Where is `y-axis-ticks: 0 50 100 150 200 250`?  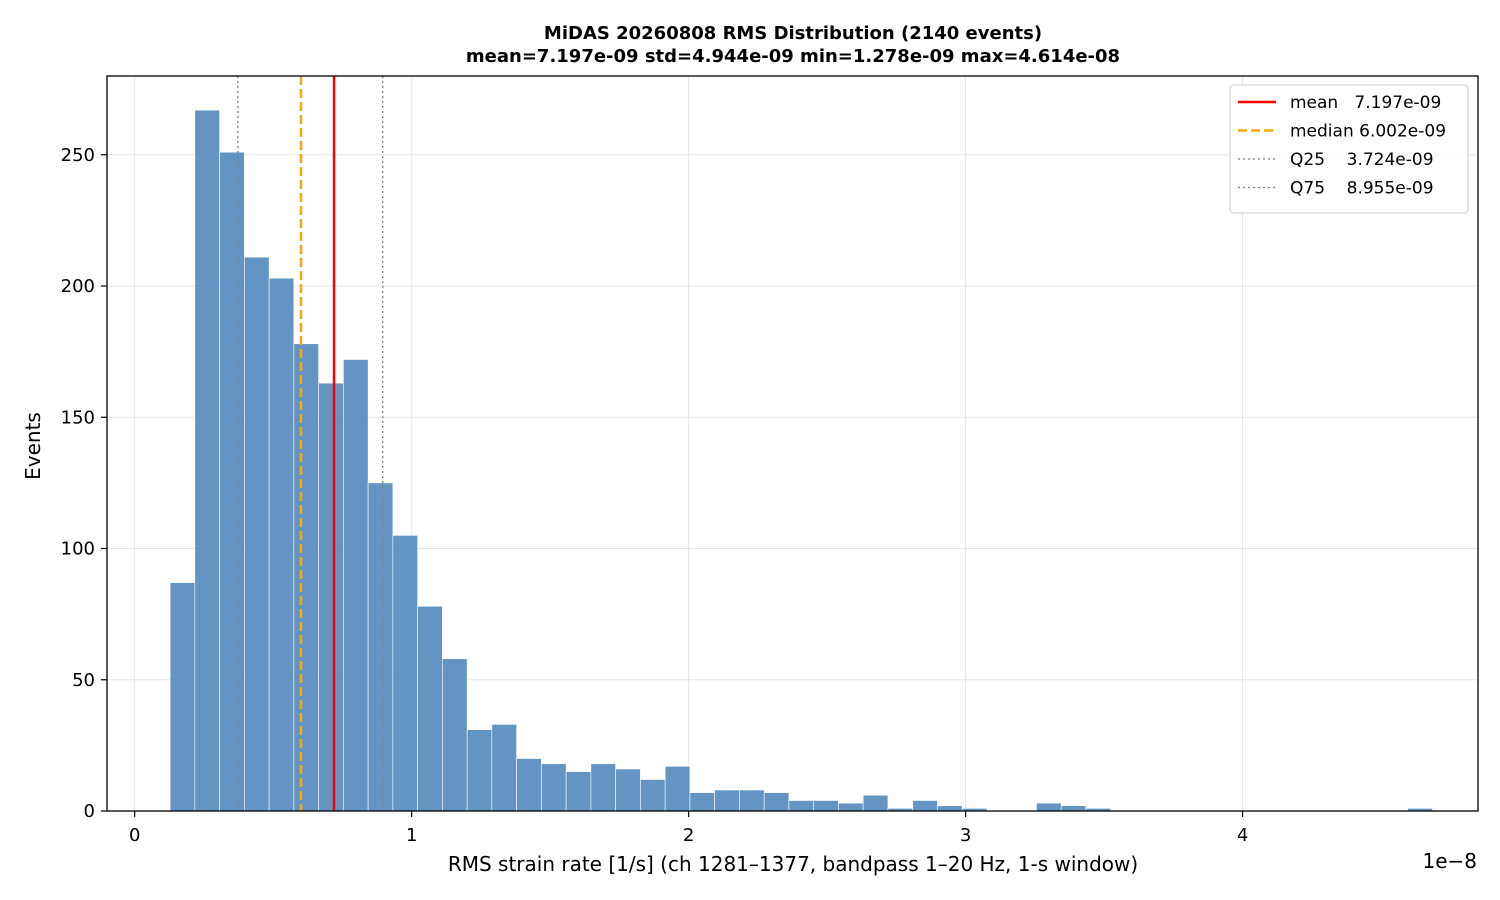 y-axis-ticks: 0 50 100 150 200 250 is located at coordinates (84, 483).